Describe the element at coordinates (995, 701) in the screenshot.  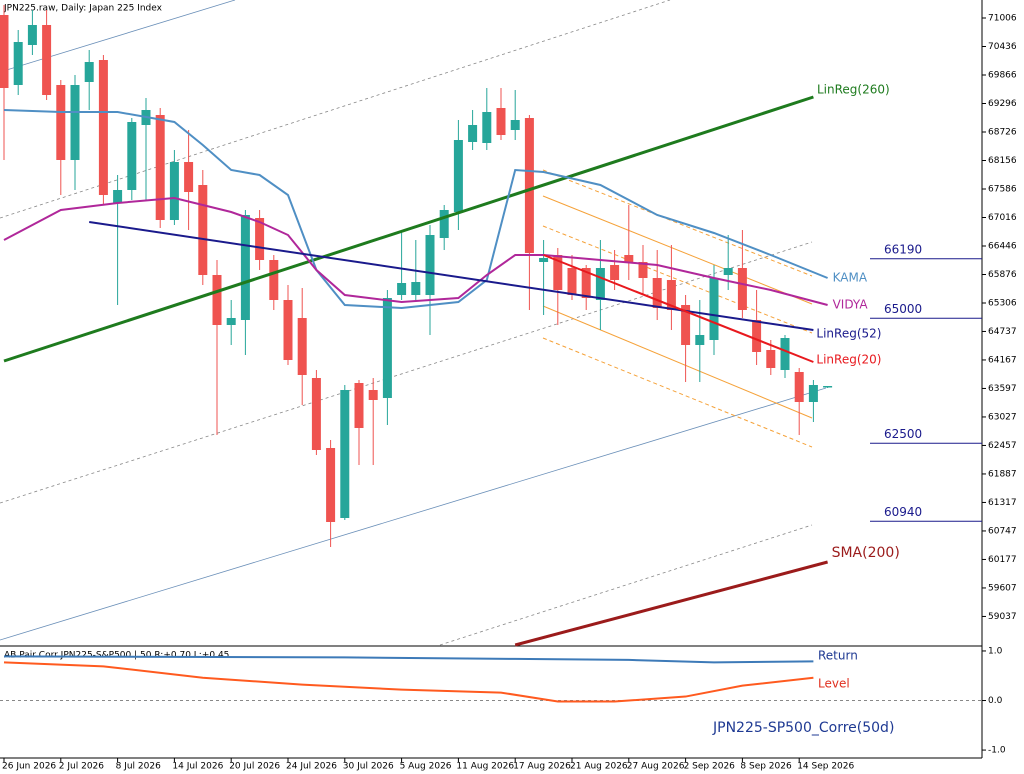
I see `y-tick-label: 0.0` at that location.